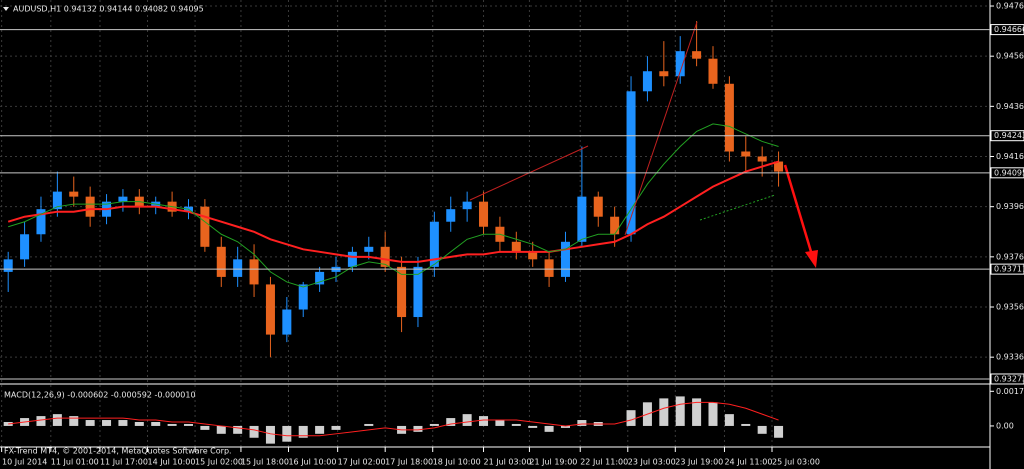  Describe the element at coordinates (219, 462) in the screenshot. I see `x-tick-label: 15 Jul 02:00` at that location.